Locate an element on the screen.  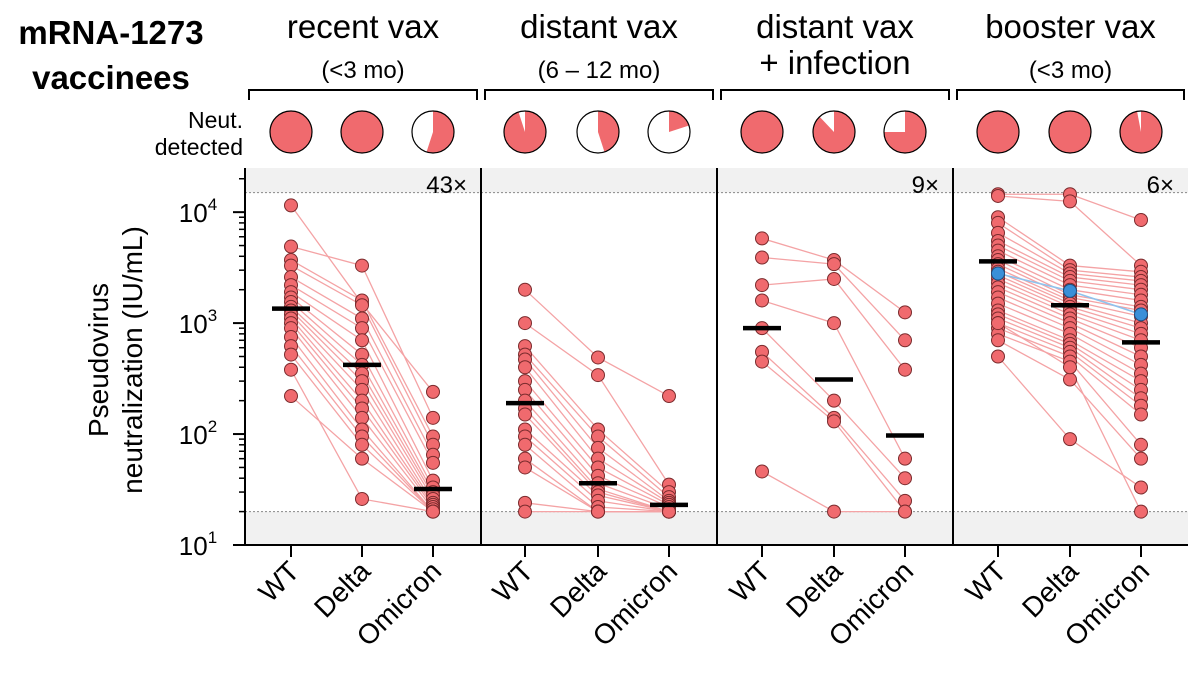
group-subtitle: (6 – 12 mo) is located at coordinates (599, 70).